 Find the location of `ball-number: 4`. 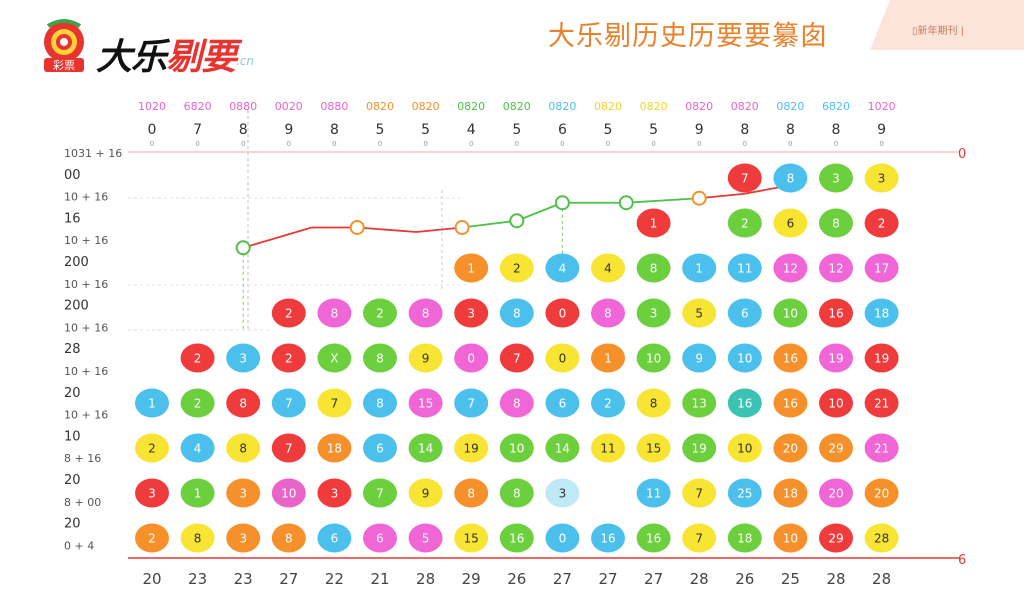

ball-number: 4 is located at coordinates (563, 269).